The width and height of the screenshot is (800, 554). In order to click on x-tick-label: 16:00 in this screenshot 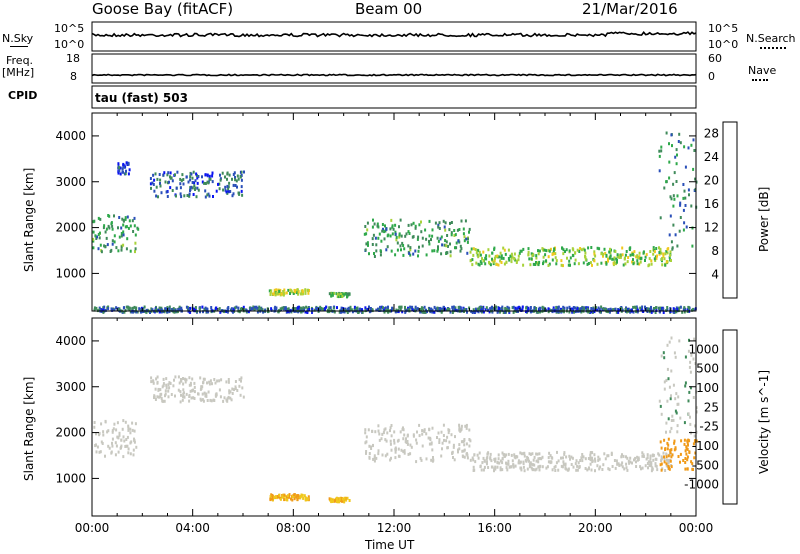, I will do `click(494, 528)`.